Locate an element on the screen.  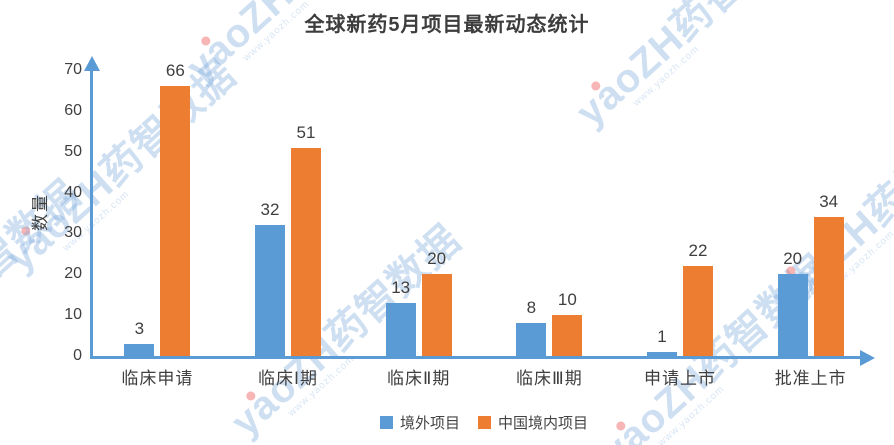
y-tick-label: 60 is located at coordinates (73, 110).